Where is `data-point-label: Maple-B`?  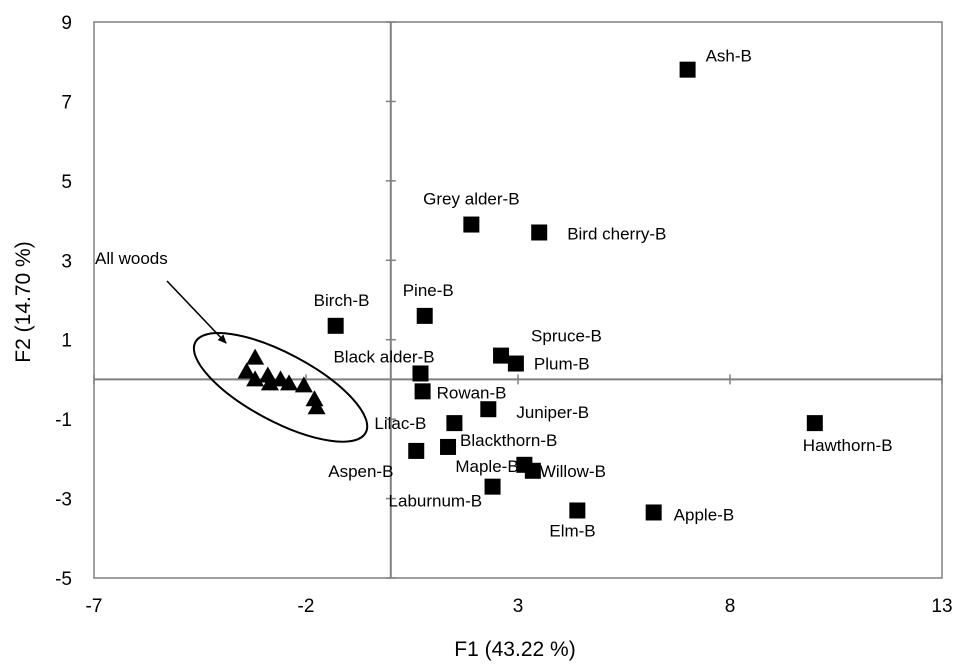
data-point-label: Maple-B is located at coordinates (486, 466).